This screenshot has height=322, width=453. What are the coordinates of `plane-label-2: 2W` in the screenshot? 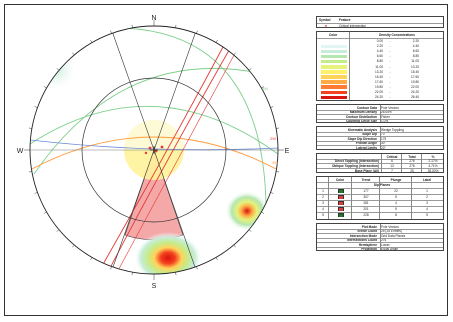 It's located at (273, 138).